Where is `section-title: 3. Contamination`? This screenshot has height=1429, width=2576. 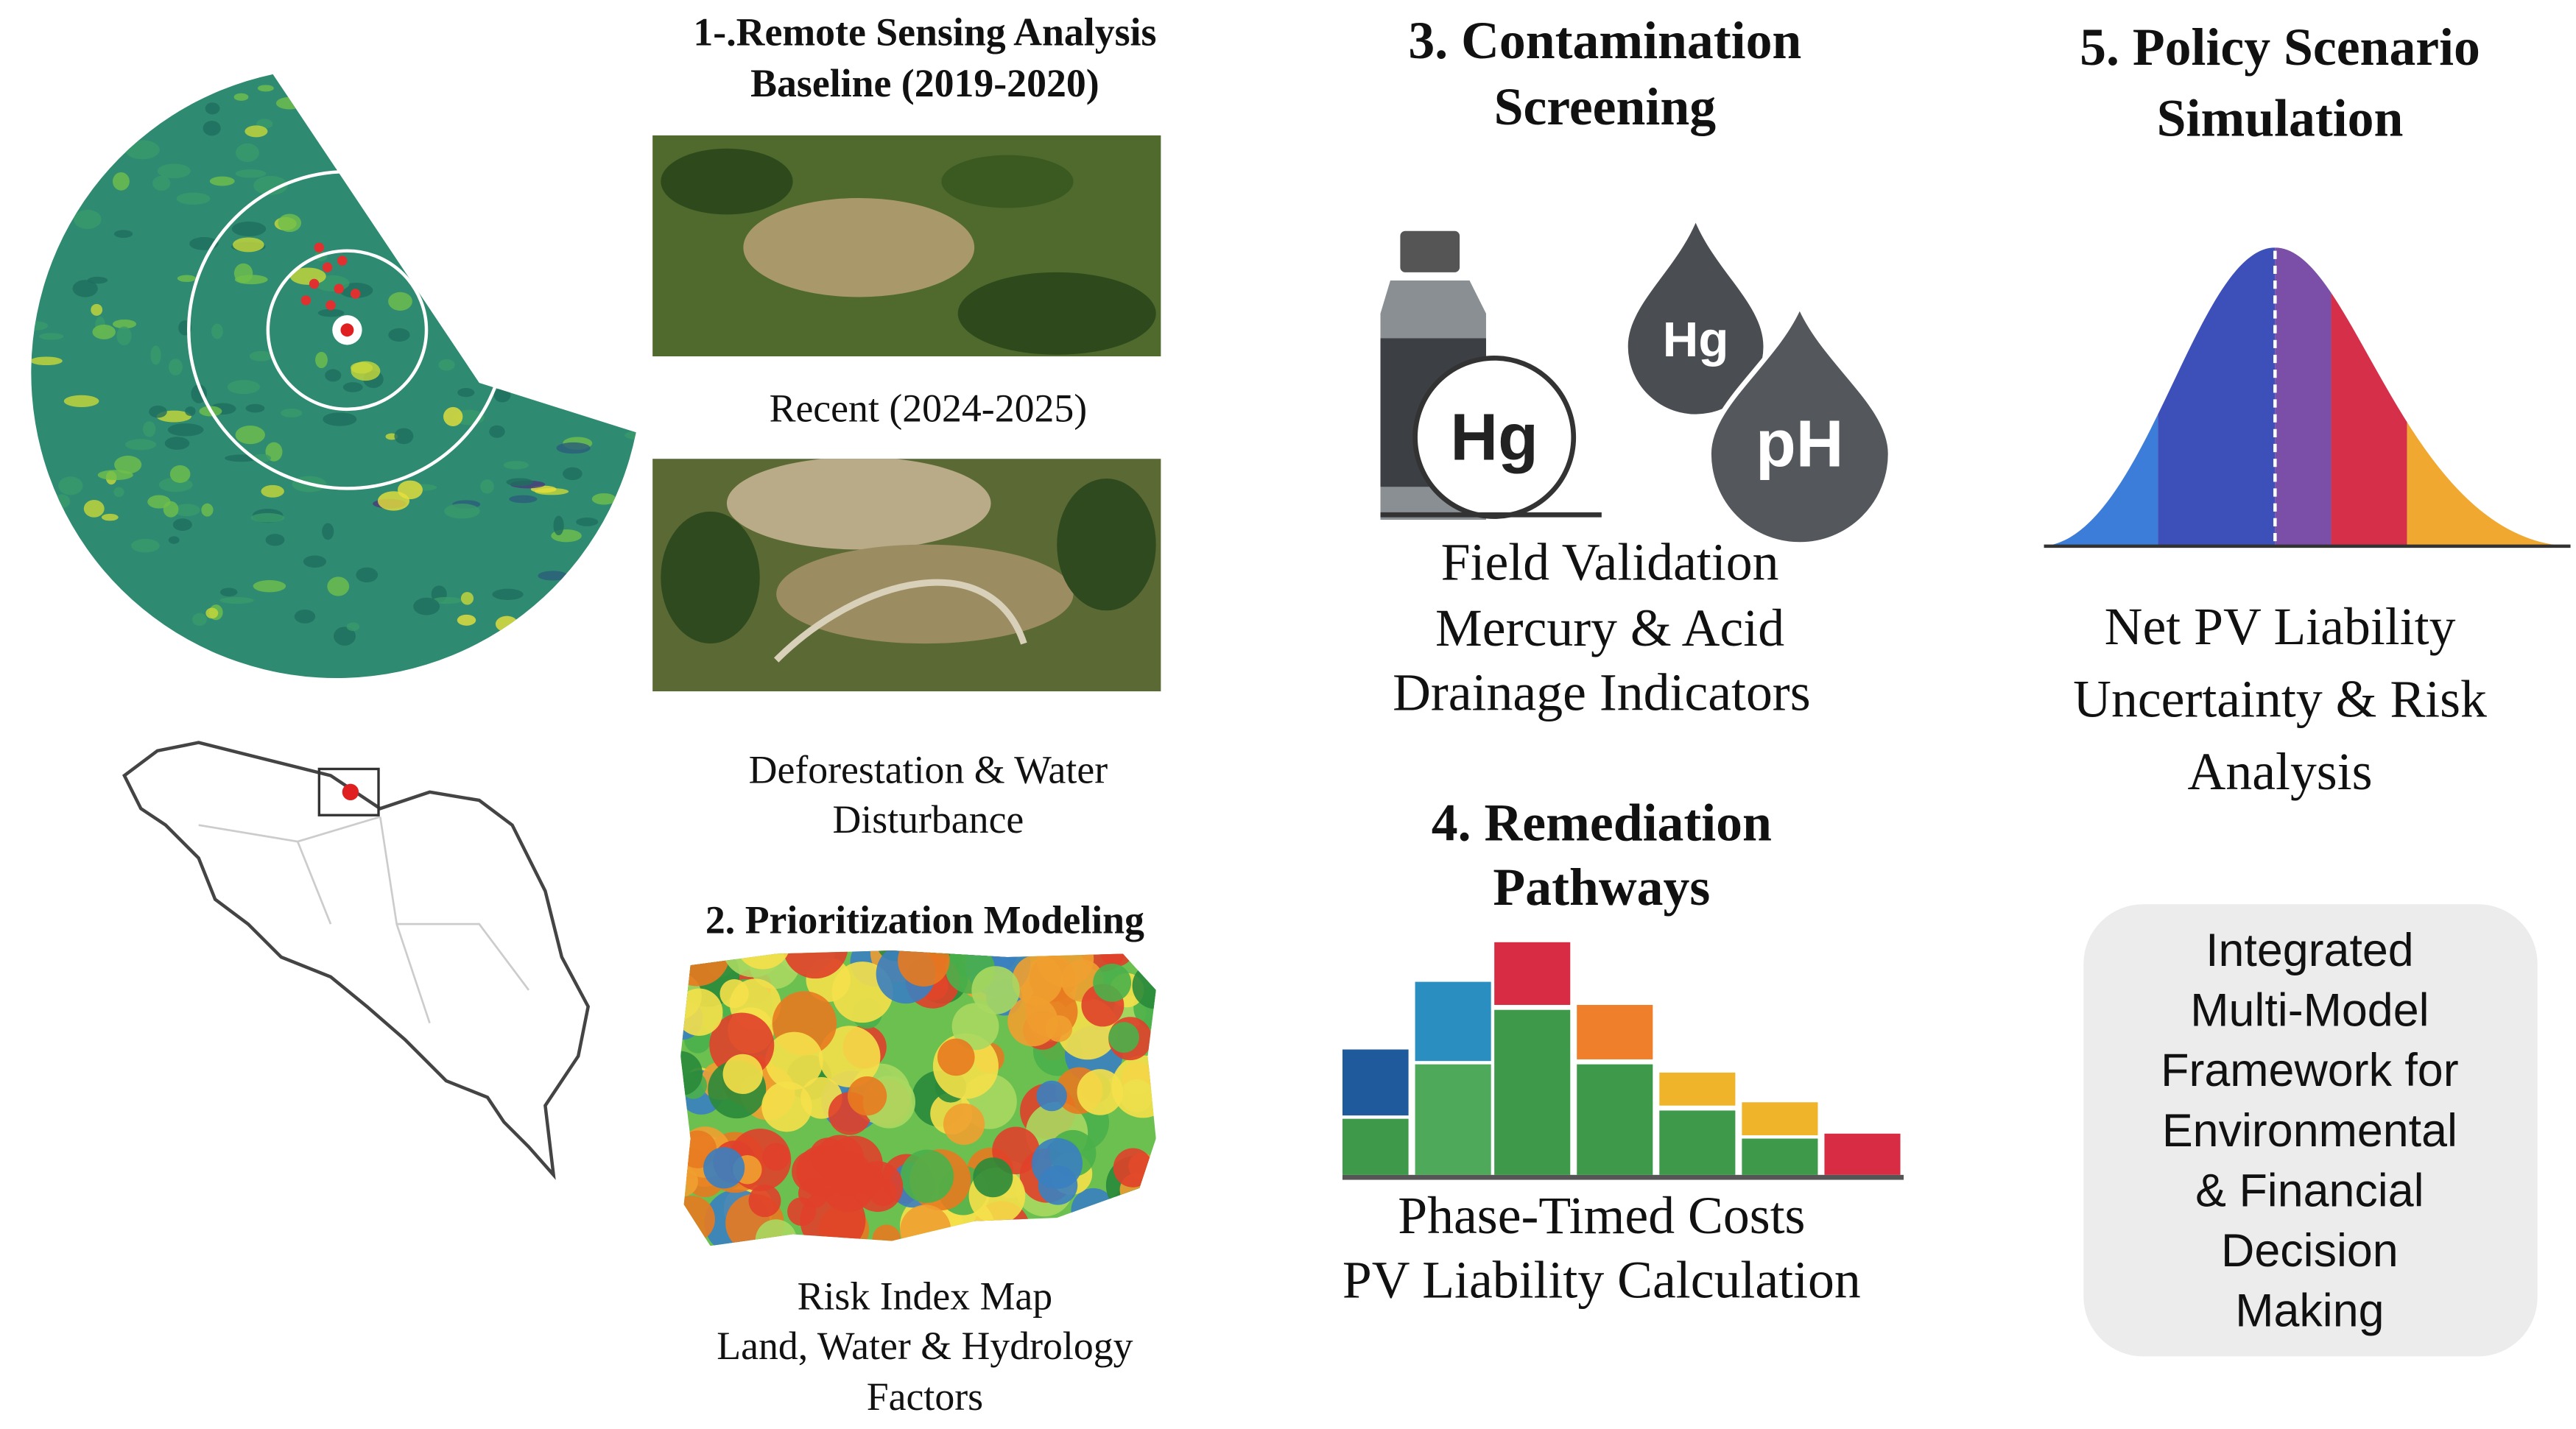 section-title: 3. Contamination is located at coordinates (1604, 41).